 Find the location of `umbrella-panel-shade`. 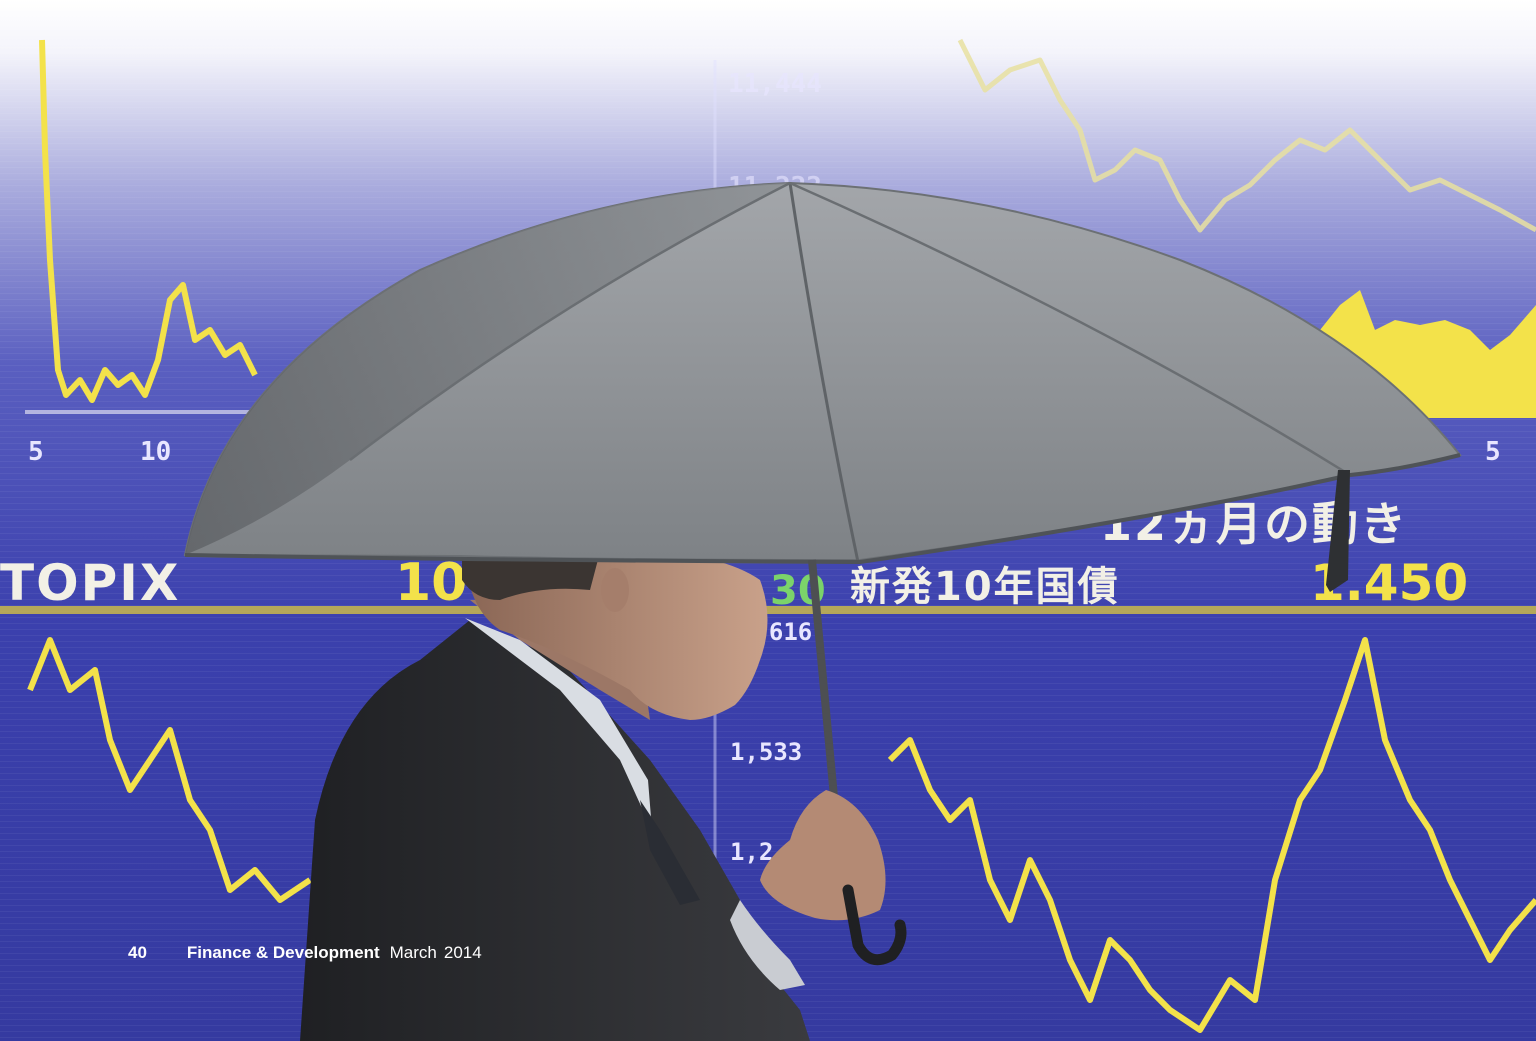

umbrella-panel-shade is located at coordinates (487, 369).